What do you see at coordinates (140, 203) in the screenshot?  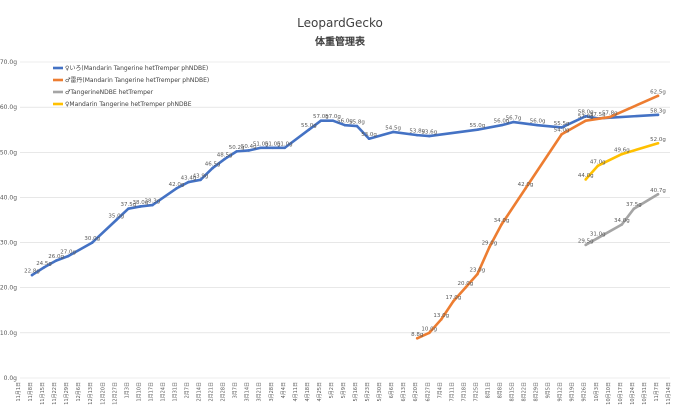 I see `data-label: 38.0g` at bounding box center [140, 203].